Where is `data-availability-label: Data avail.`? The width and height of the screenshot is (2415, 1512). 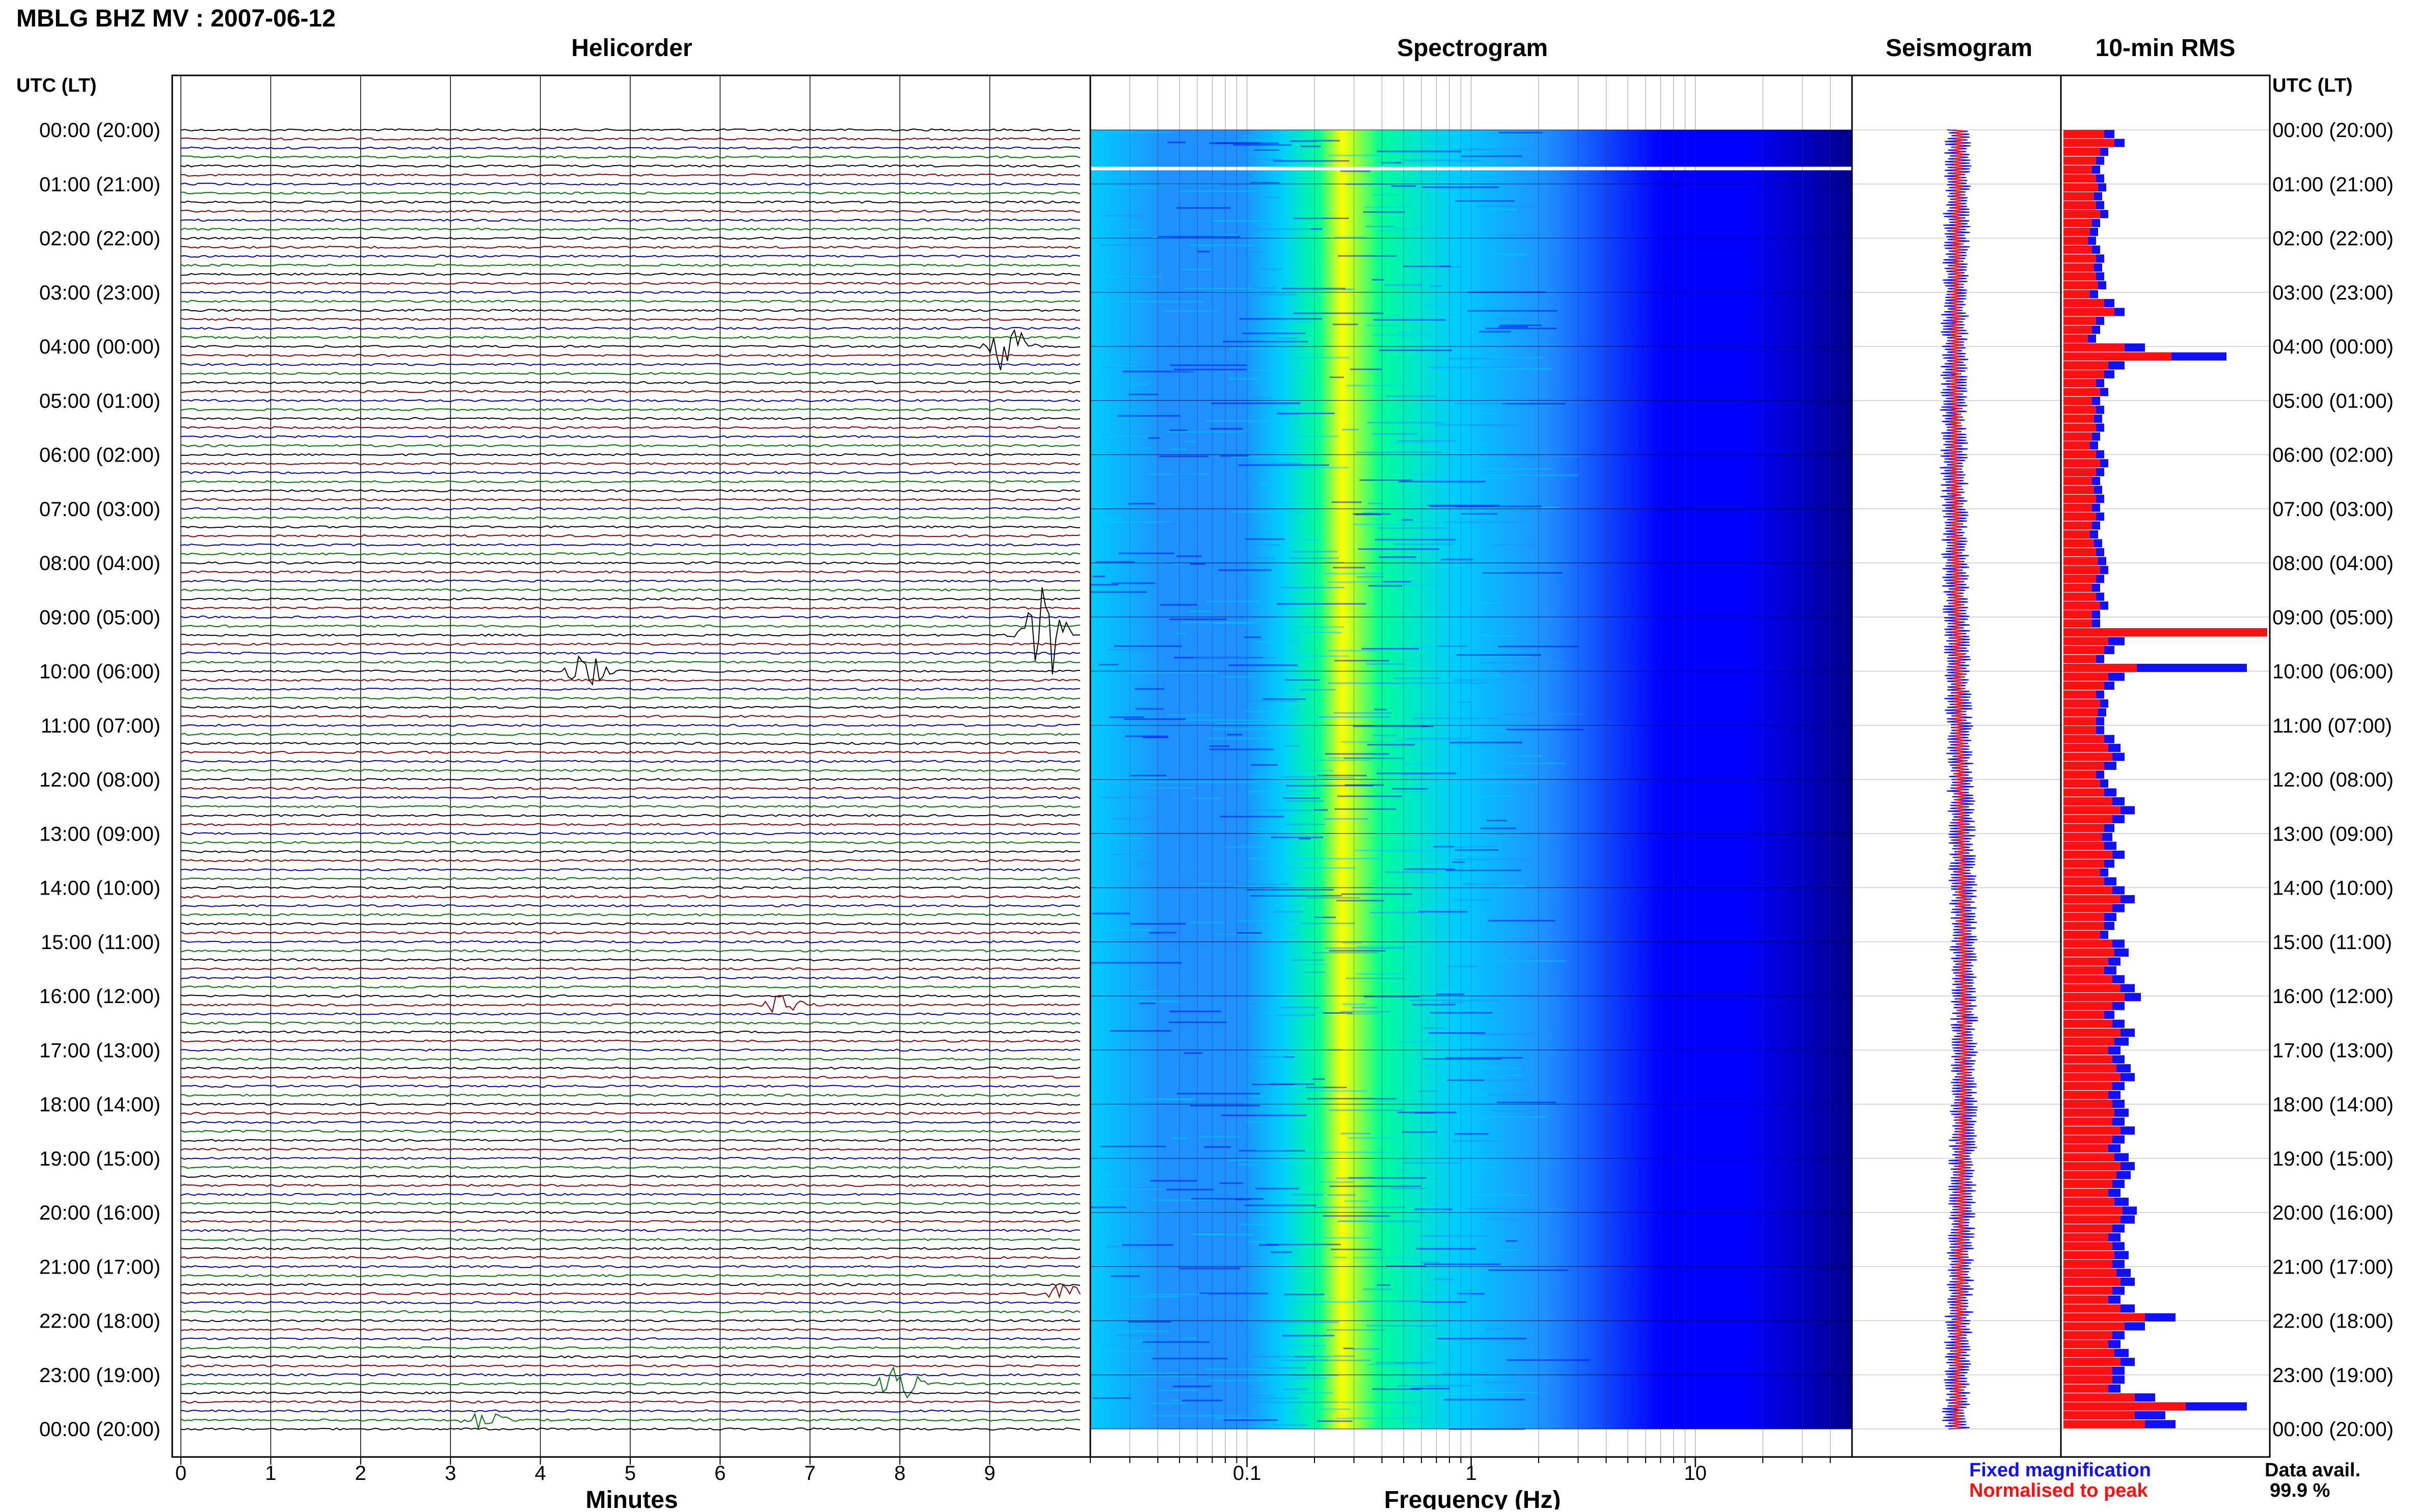
data-availability-label: Data avail. is located at coordinates (2313, 1470).